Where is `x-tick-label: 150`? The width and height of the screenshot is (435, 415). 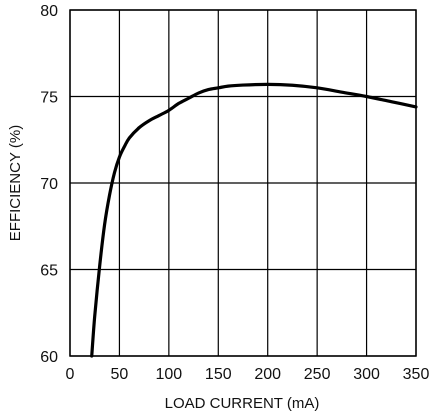
x-tick-label: 150 is located at coordinates (218, 374).